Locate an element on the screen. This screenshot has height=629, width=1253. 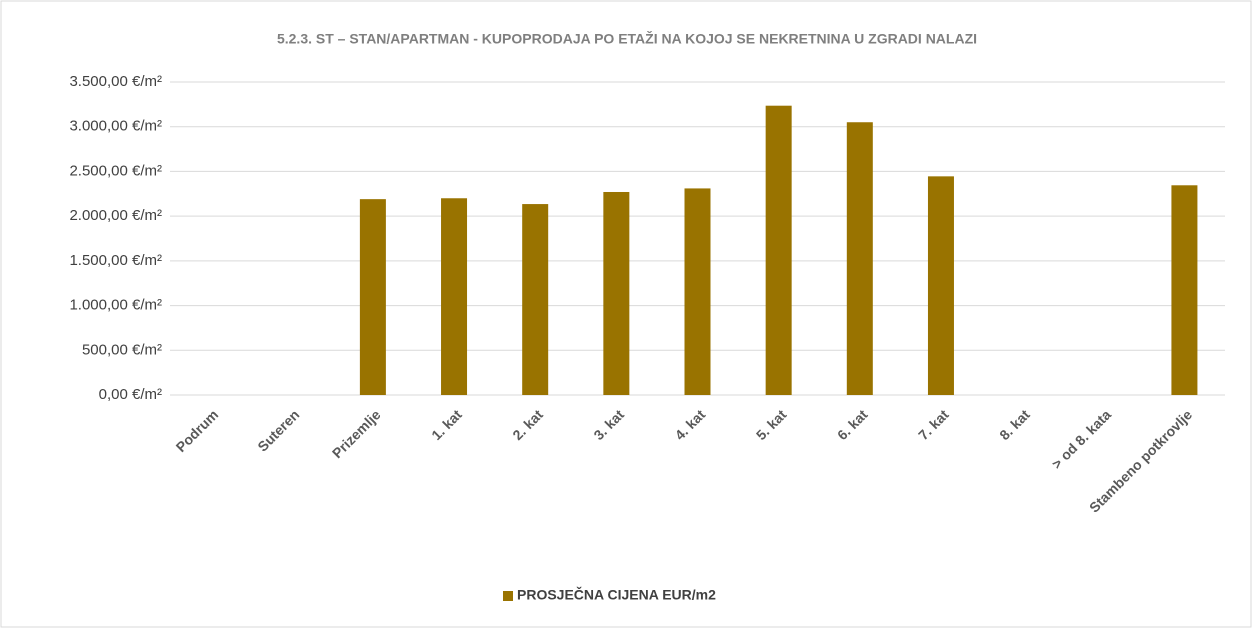
y-tick-label: 2.500,00 €/m² is located at coordinates (115, 170).